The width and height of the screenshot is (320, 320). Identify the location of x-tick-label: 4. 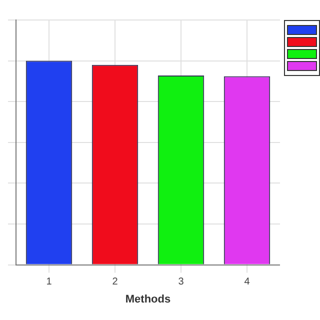
(247, 282).